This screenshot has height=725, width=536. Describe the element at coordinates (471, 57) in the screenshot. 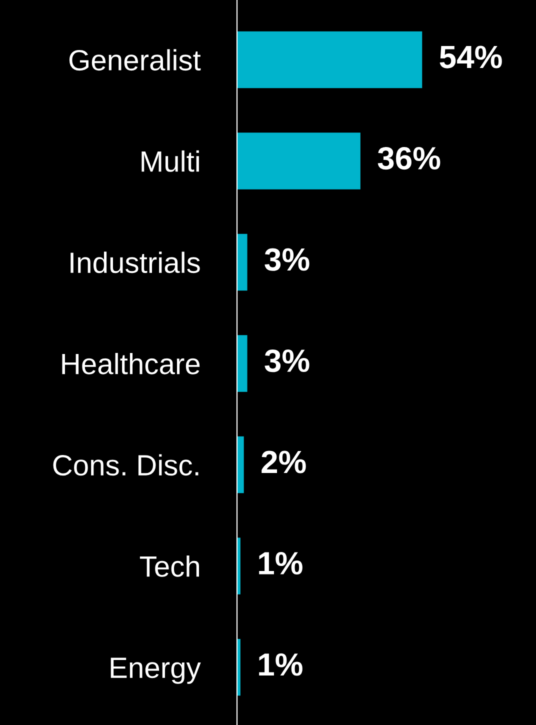

I see `data-label: 54%` at that location.